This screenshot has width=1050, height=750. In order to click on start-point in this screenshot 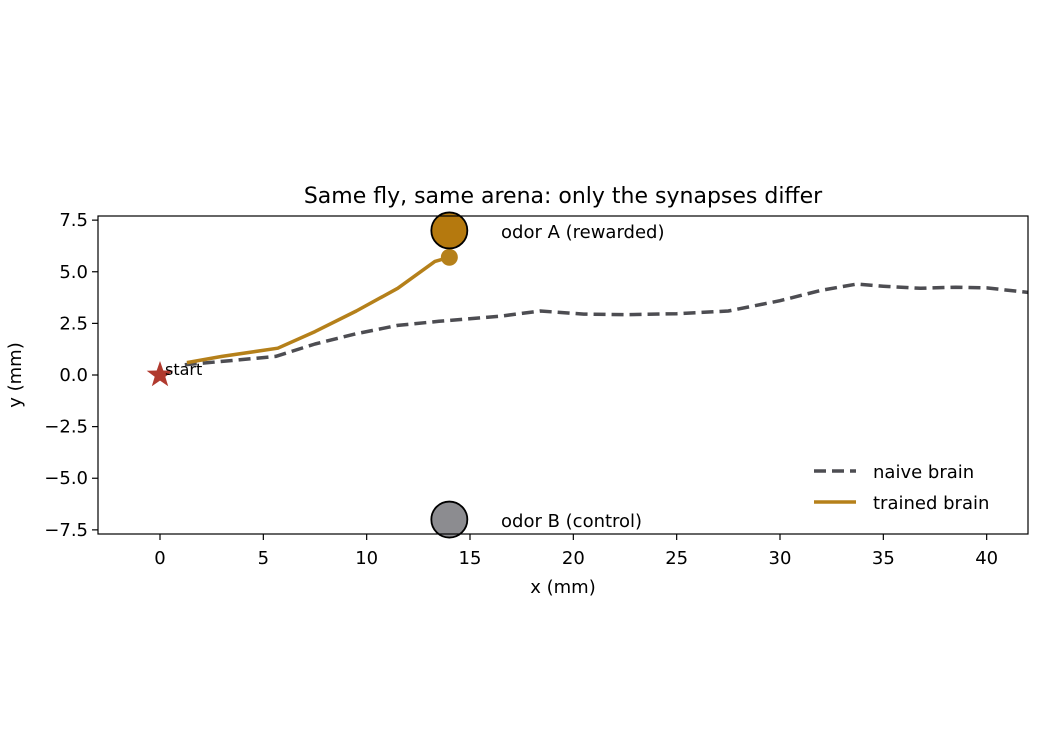, I will do `click(160, 374)`.